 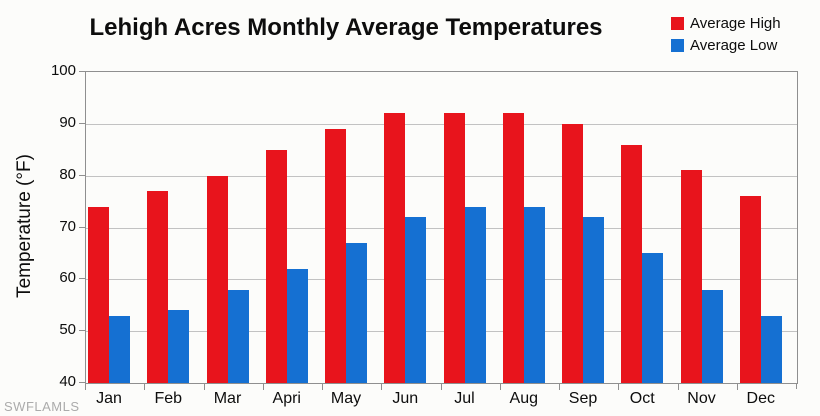 What do you see at coordinates (523, 398) in the screenshot?
I see `x-tick-label-aug: Aug` at bounding box center [523, 398].